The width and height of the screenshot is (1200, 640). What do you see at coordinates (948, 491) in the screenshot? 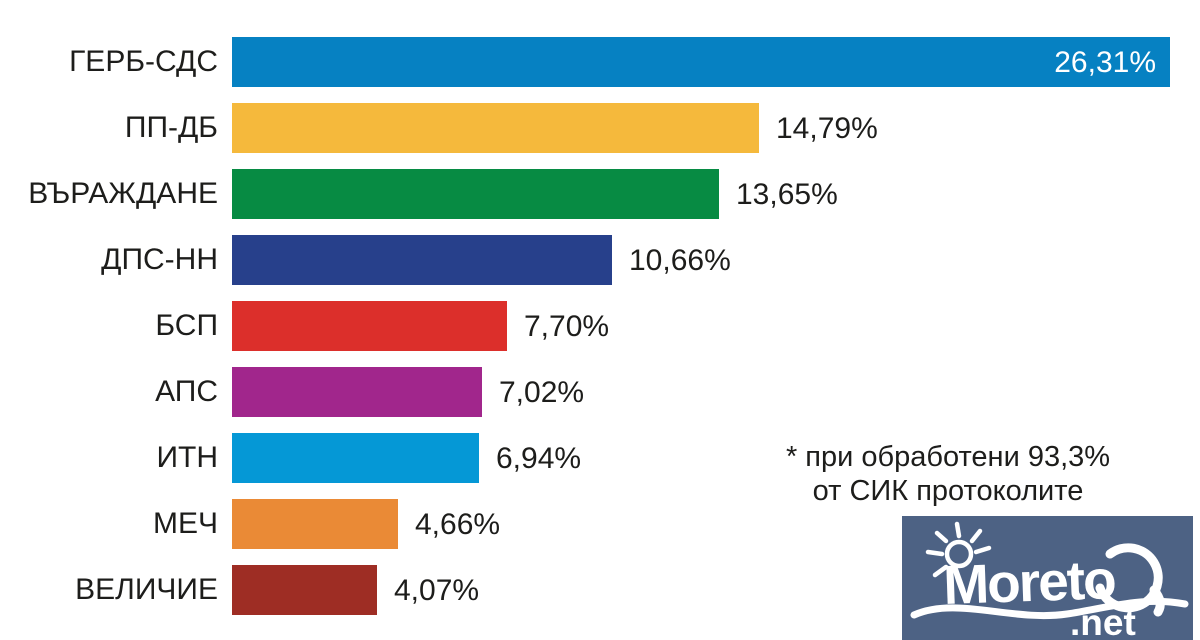
I see `processing-note-line2: от СИК протоколите` at bounding box center [948, 491].